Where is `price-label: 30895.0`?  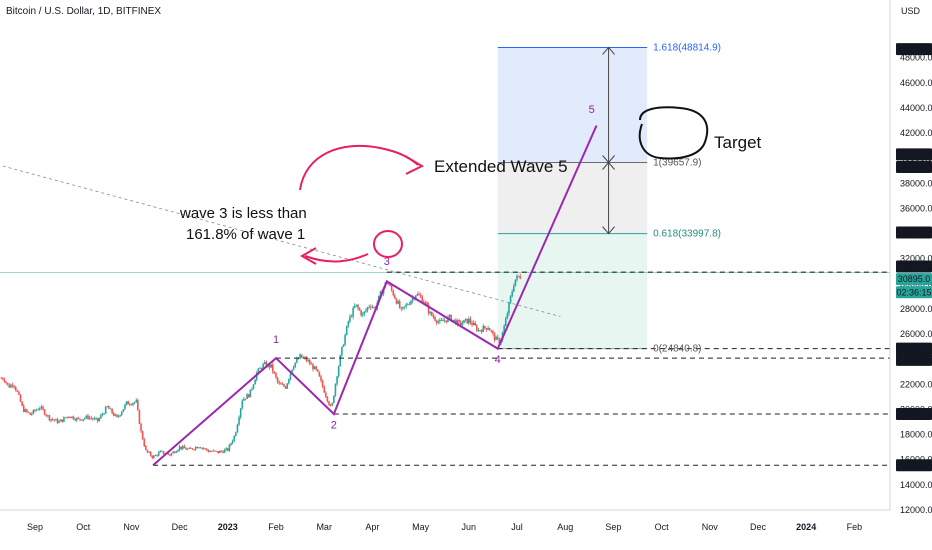
price-label: 30895.0 is located at coordinates (914, 279).